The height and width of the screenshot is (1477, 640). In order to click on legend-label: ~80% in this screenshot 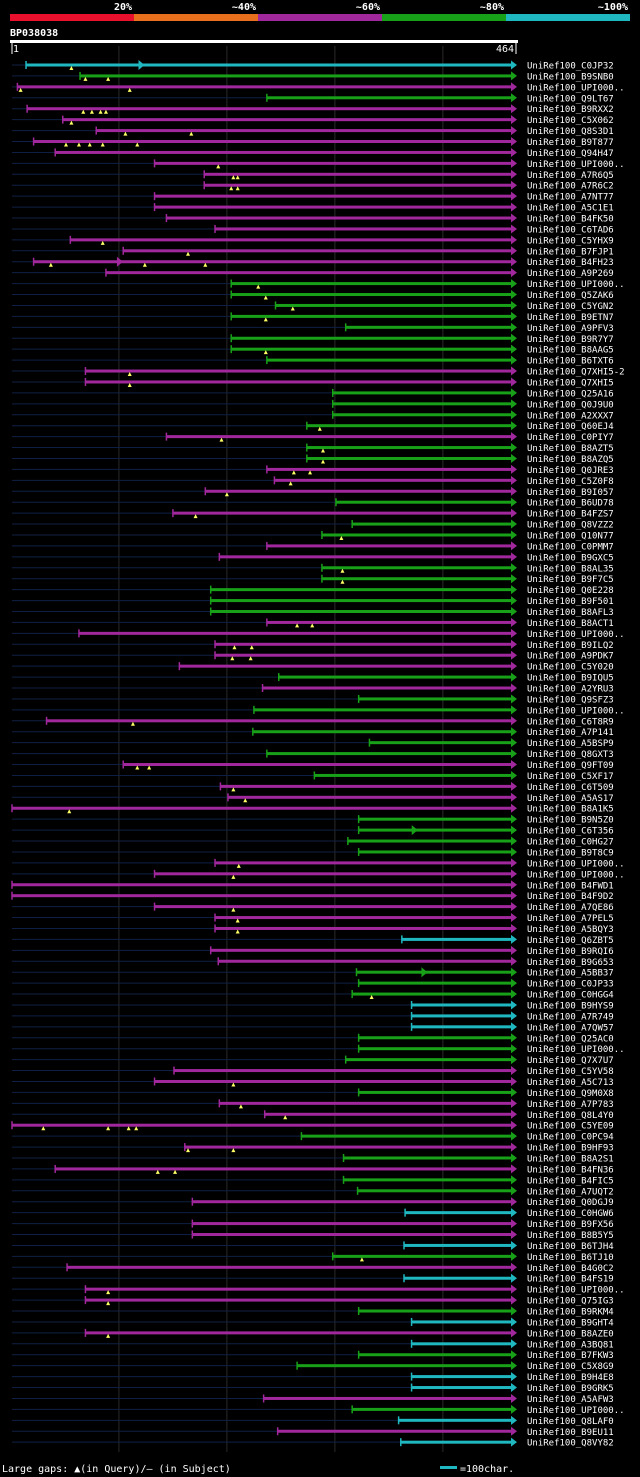, I will do `click(492, 7)`.